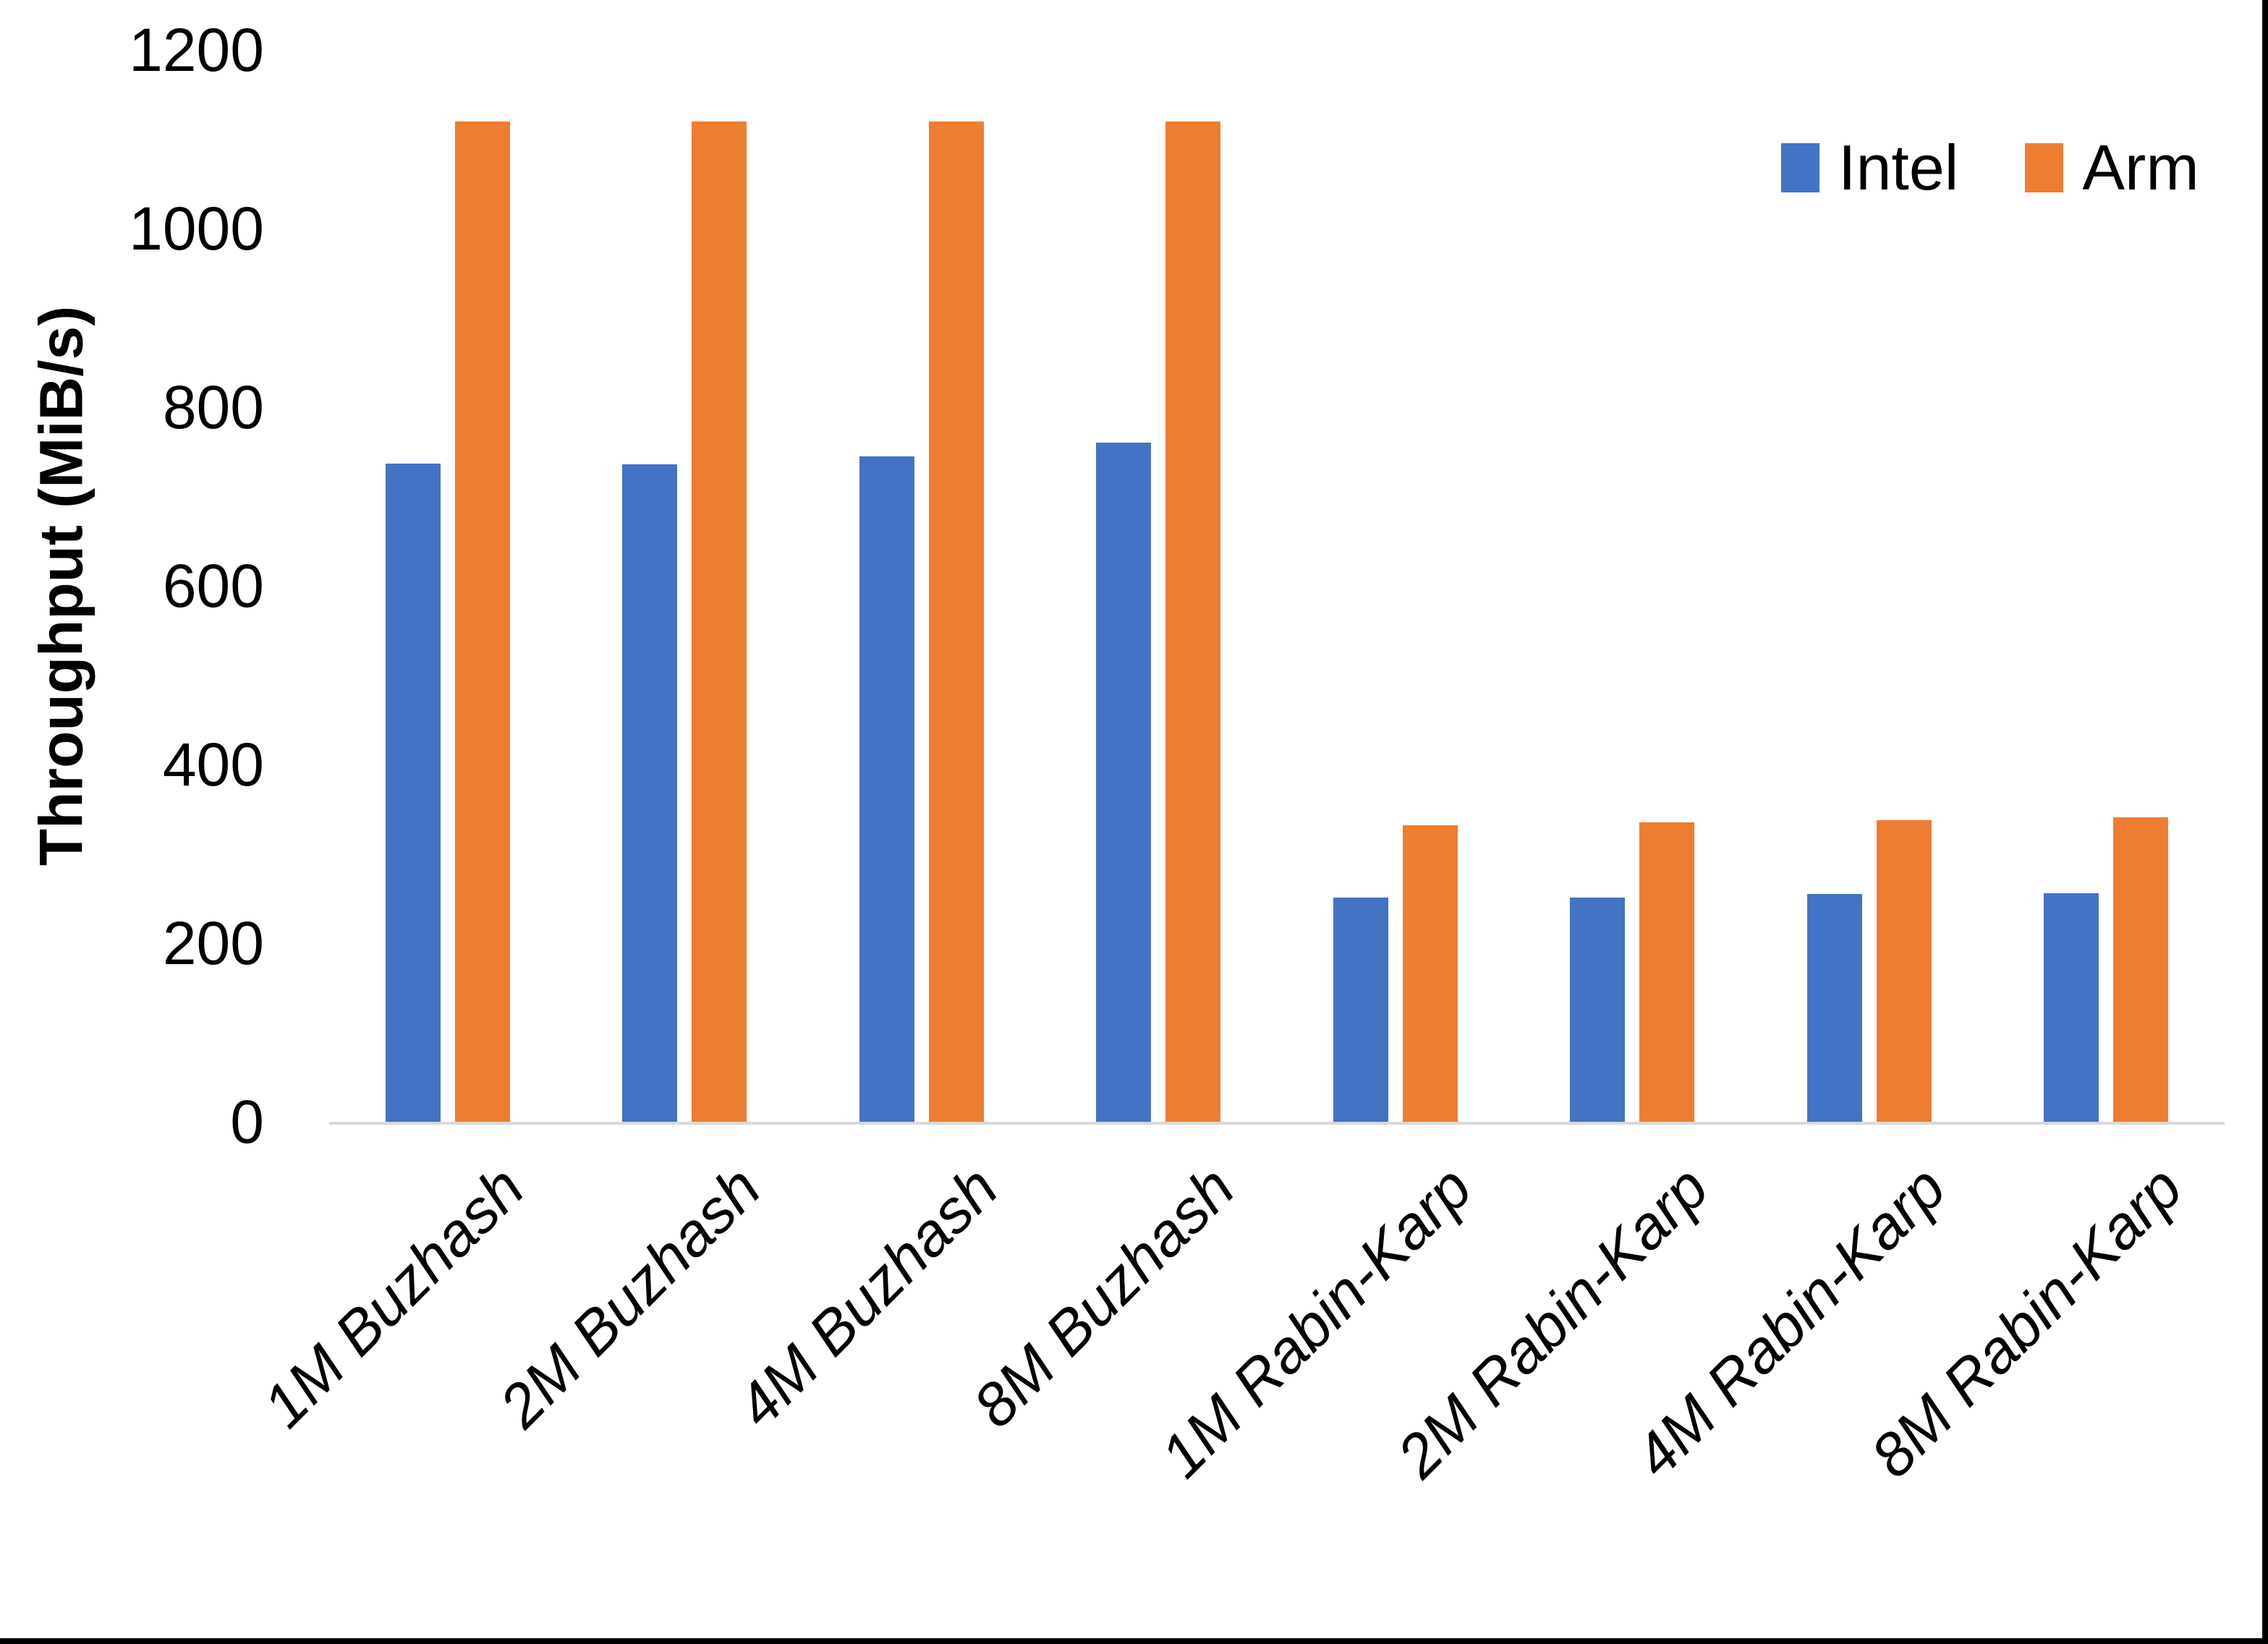 This screenshot has height=1644, width=2268. Describe the element at coordinates (213, 586) in the screenshot. I see `y-tick-label: 600` at that location.